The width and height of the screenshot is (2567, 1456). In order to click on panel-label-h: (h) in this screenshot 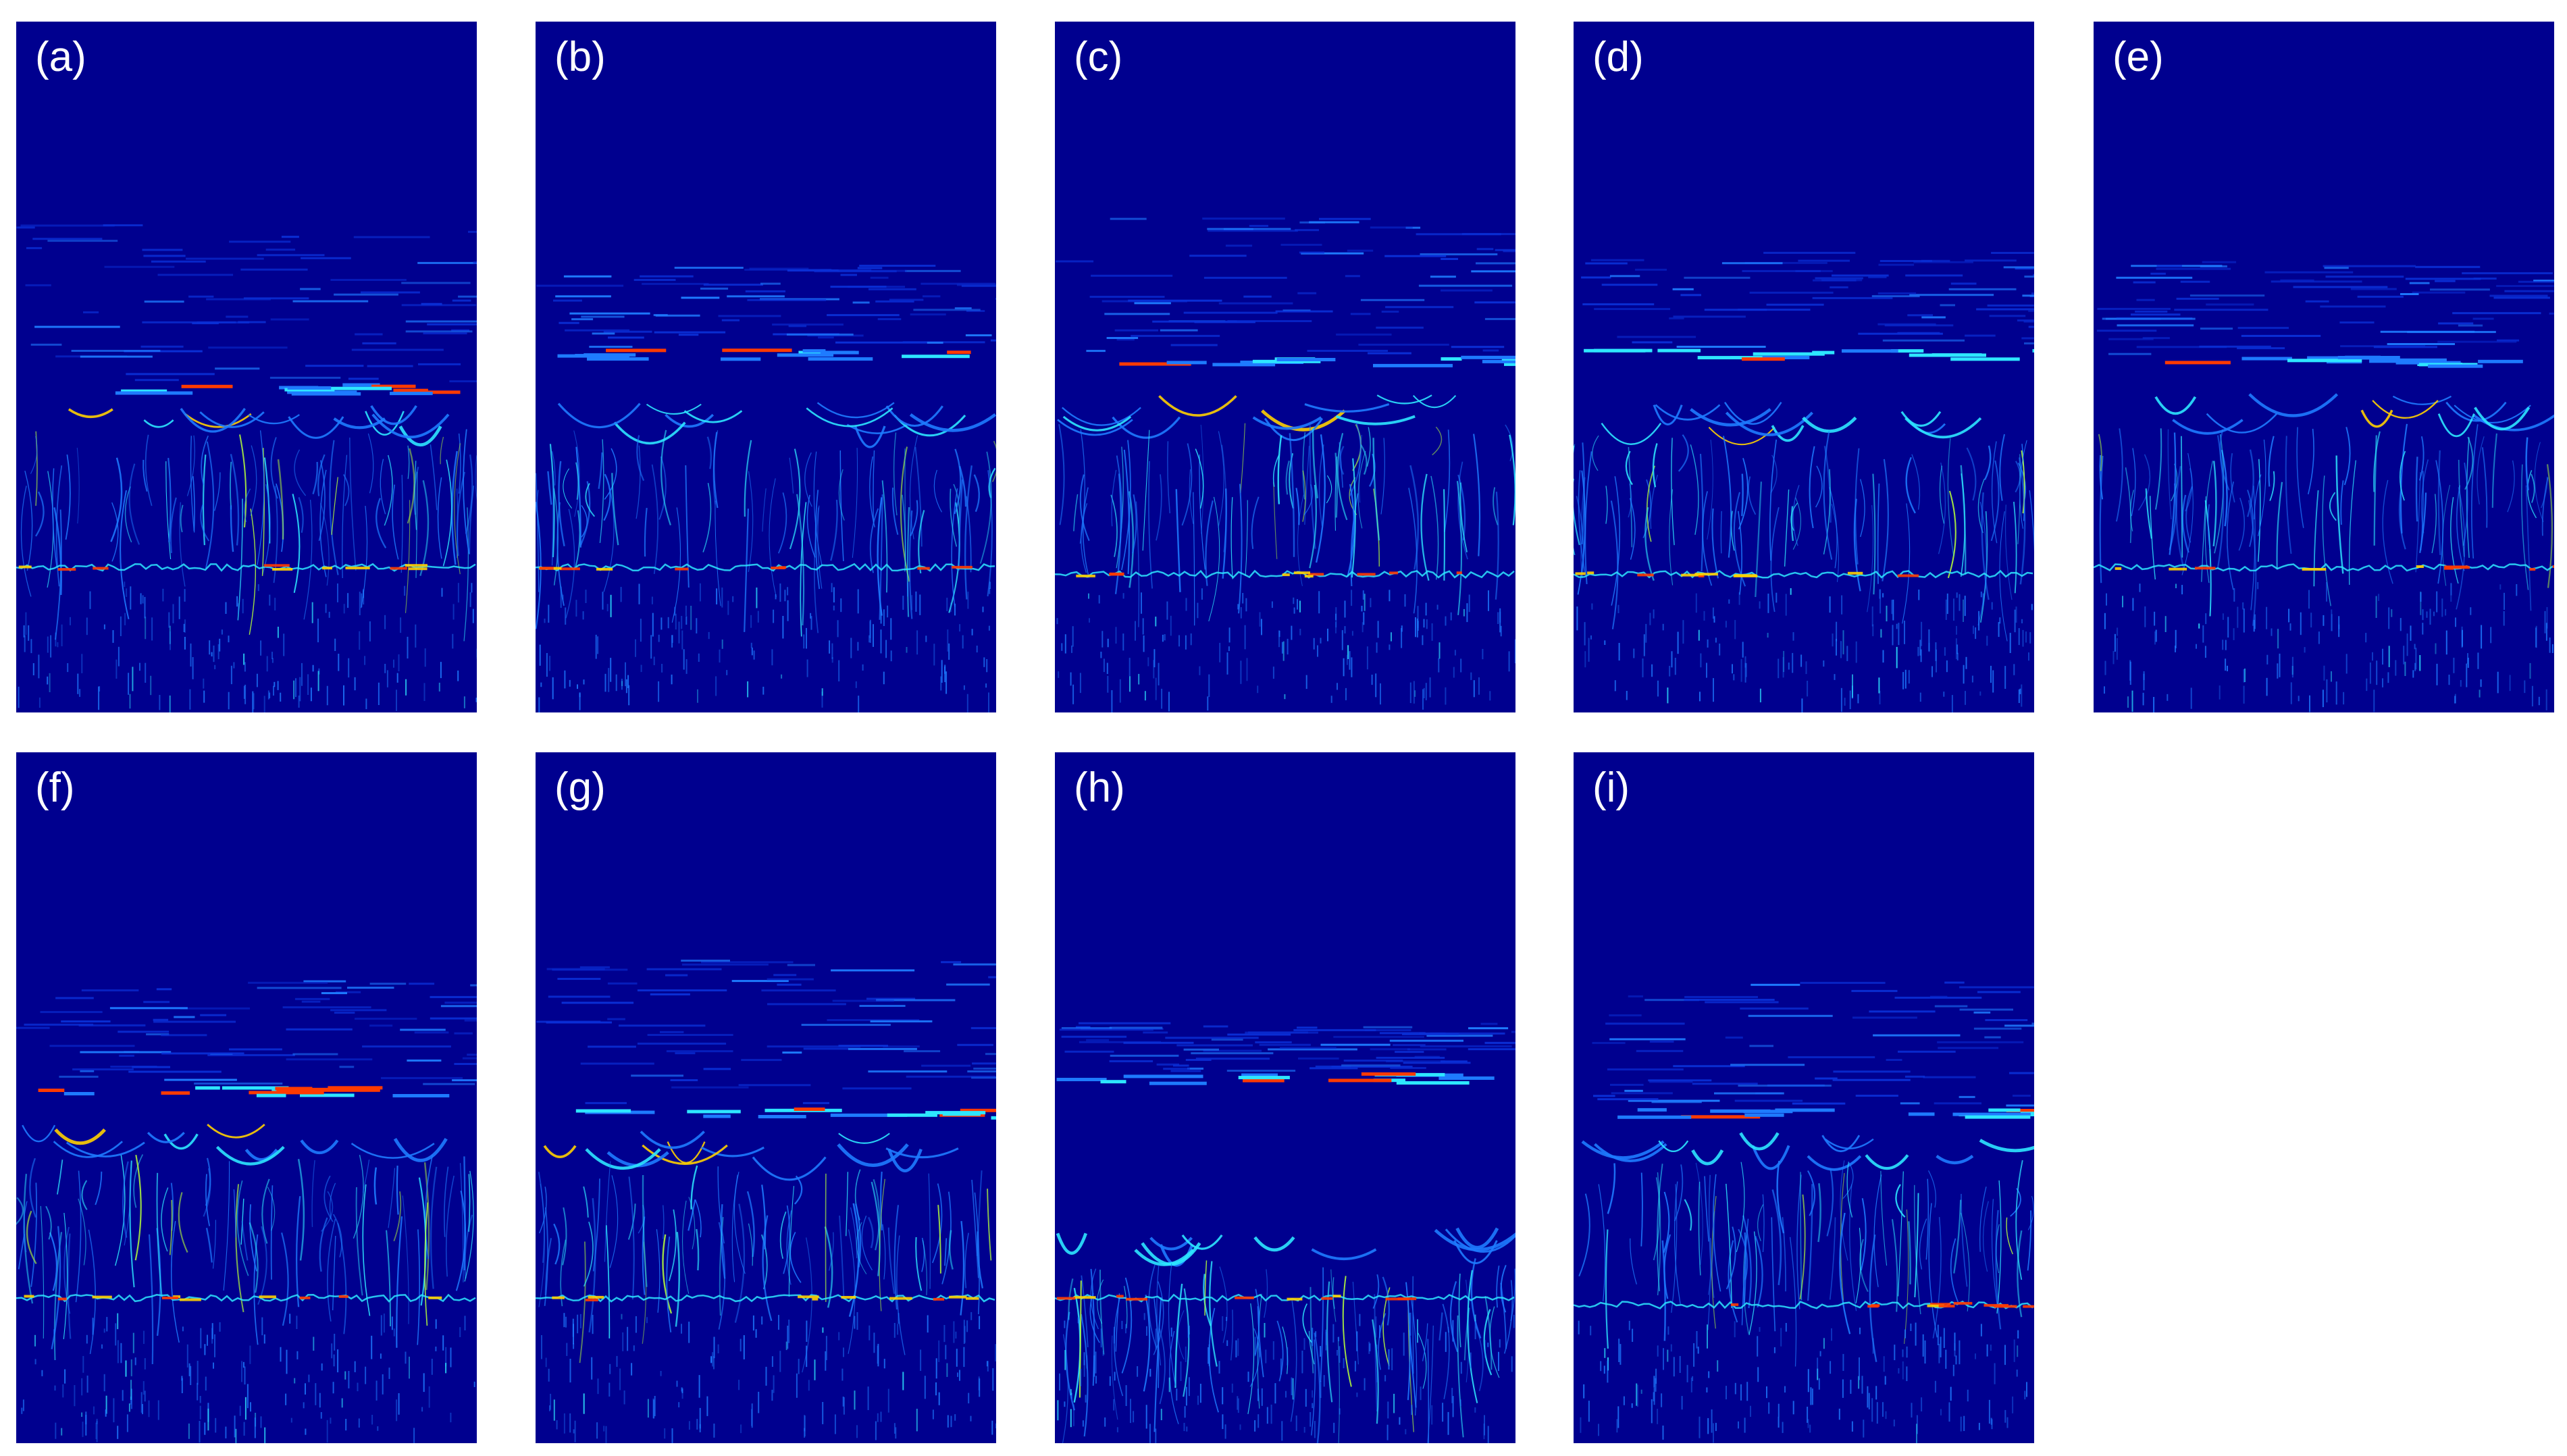, I will do `click(1099, 787)`.